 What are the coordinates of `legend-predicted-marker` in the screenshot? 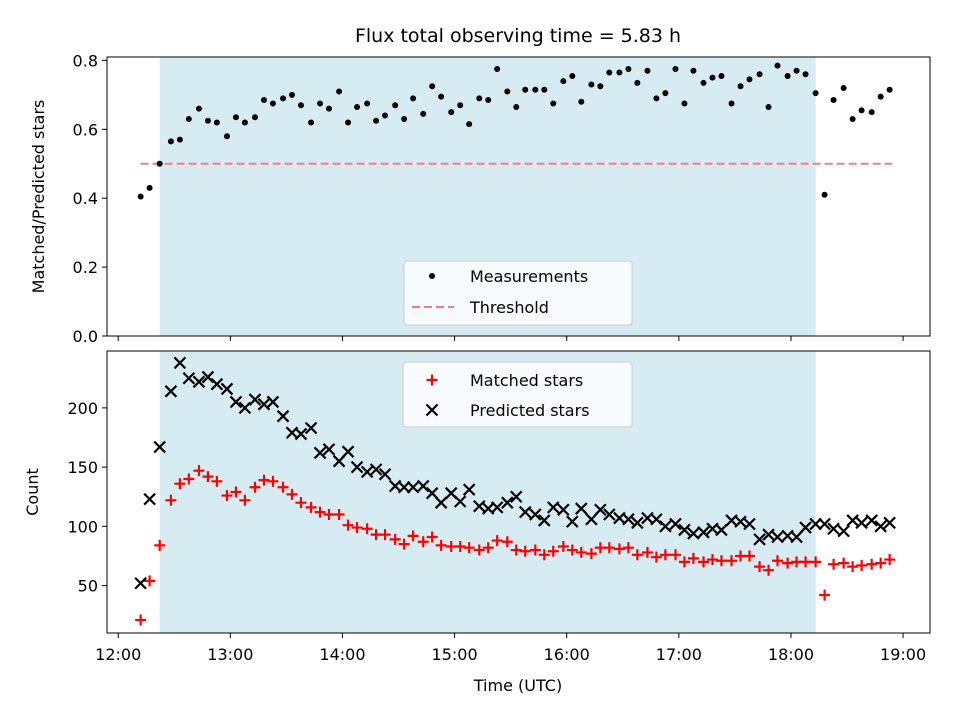 It's located at (432, 410).